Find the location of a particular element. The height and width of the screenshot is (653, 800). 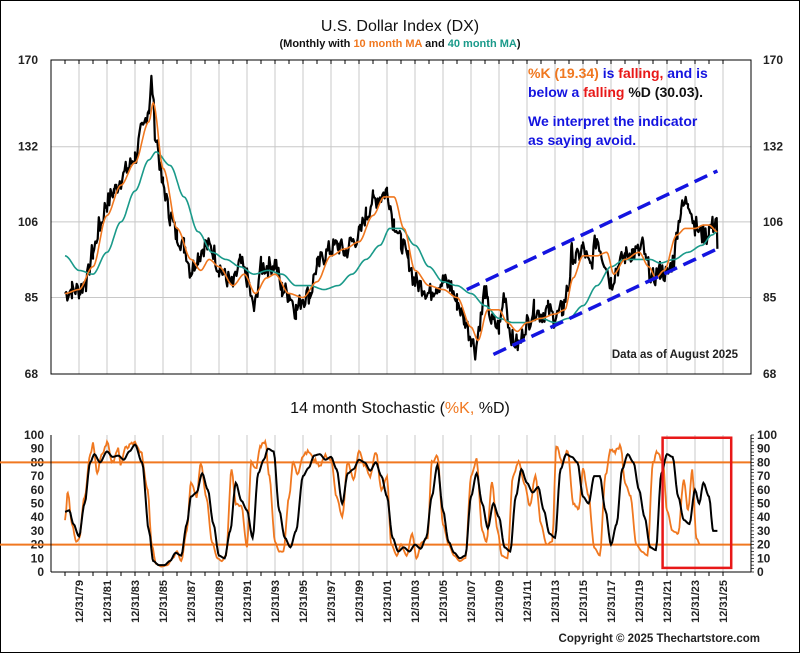

subtitle-ma10: 10 month MA is located at coordinates (387, 44).